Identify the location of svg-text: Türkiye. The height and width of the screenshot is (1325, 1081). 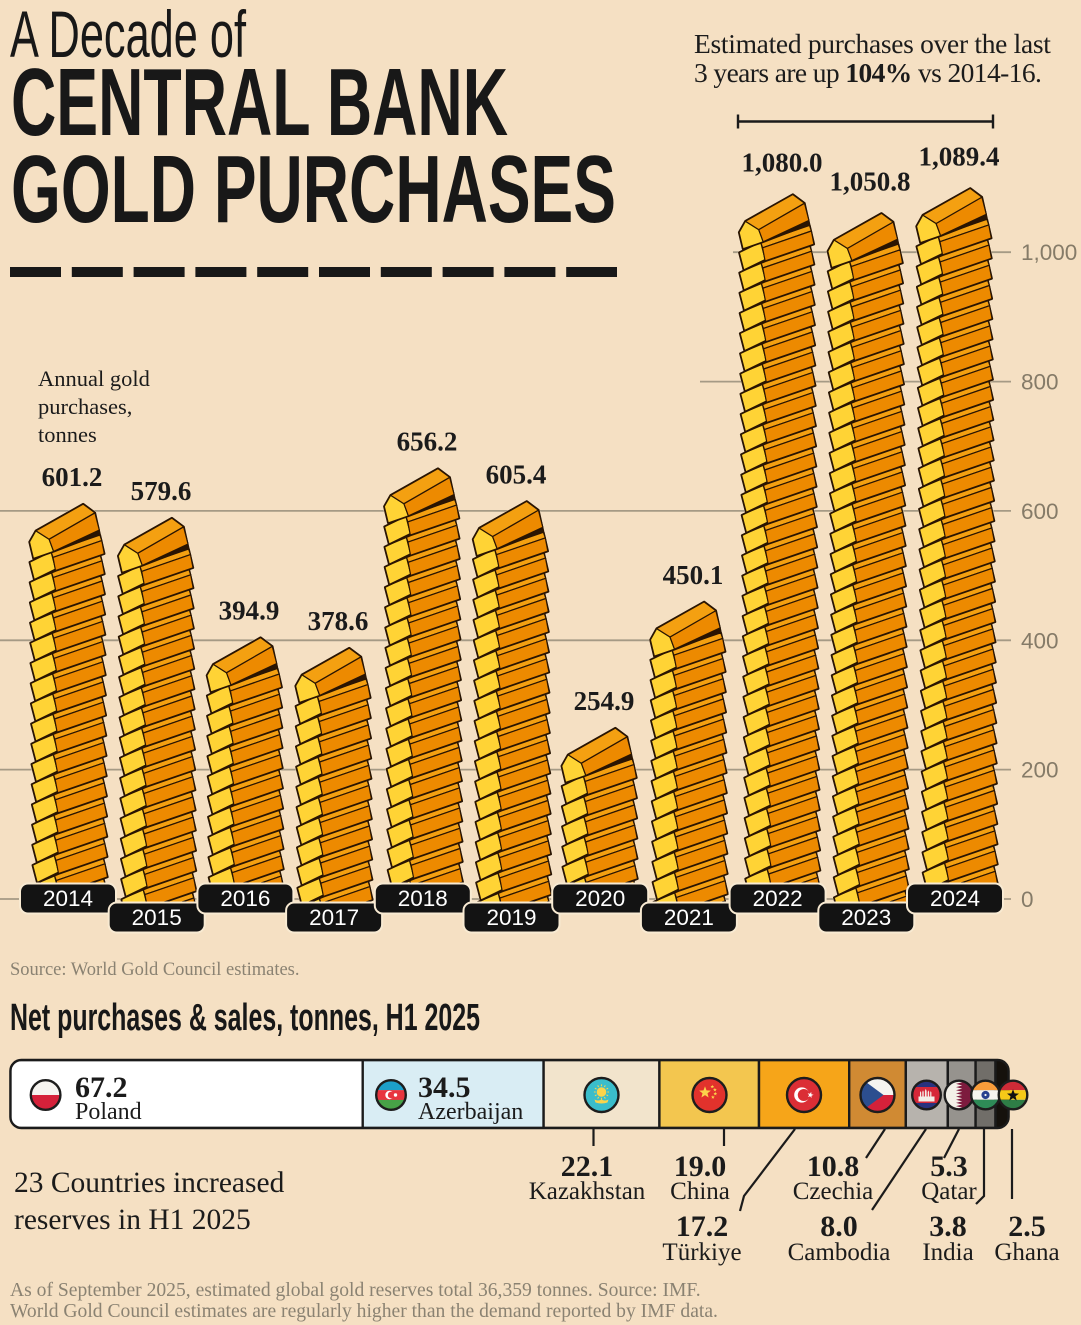
(701, 1252).